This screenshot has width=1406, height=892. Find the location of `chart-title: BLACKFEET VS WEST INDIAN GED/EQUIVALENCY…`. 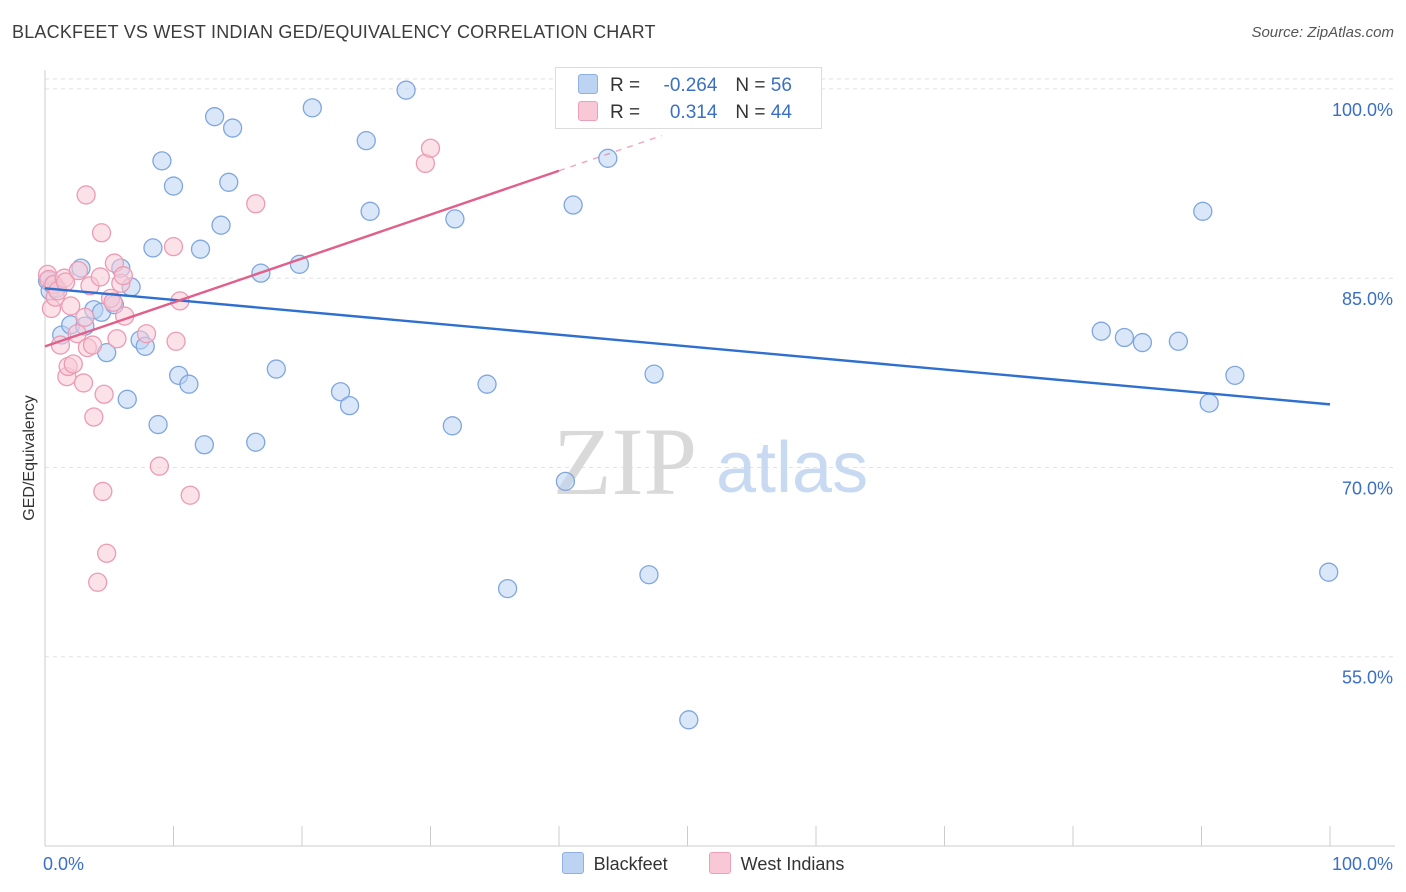

chart-title: BLACKFEET VS WEST INDIAN GED/EQUIVALENCY… is located at coordinates (334, 32).